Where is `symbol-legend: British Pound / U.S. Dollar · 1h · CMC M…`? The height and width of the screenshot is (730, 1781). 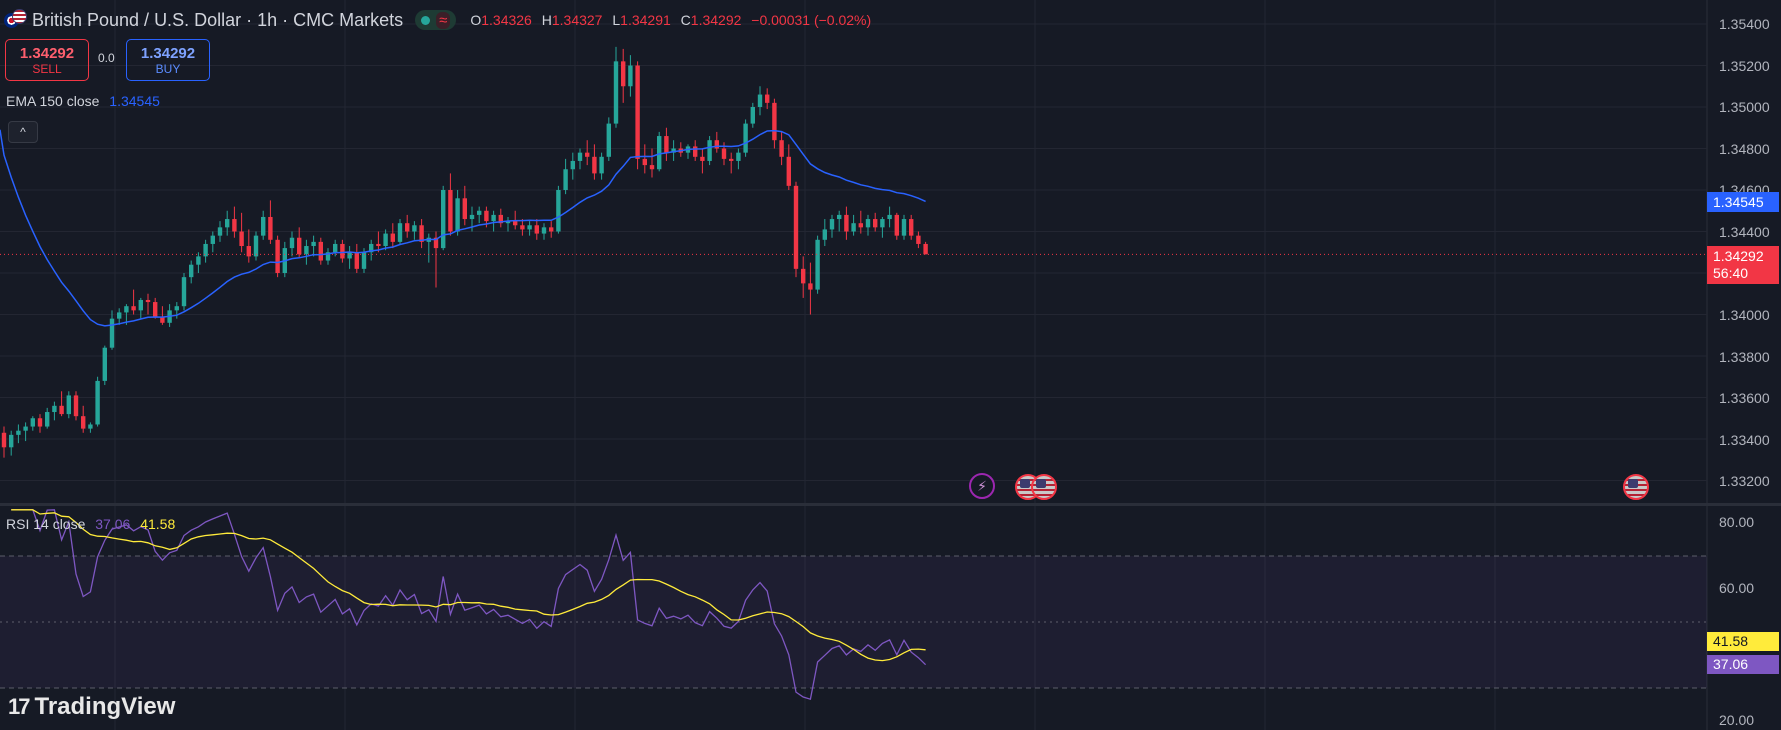
symbol-legend: British Pound / U.S. Dollar · 1h · CMC M… is located at coordinates (440, 20).